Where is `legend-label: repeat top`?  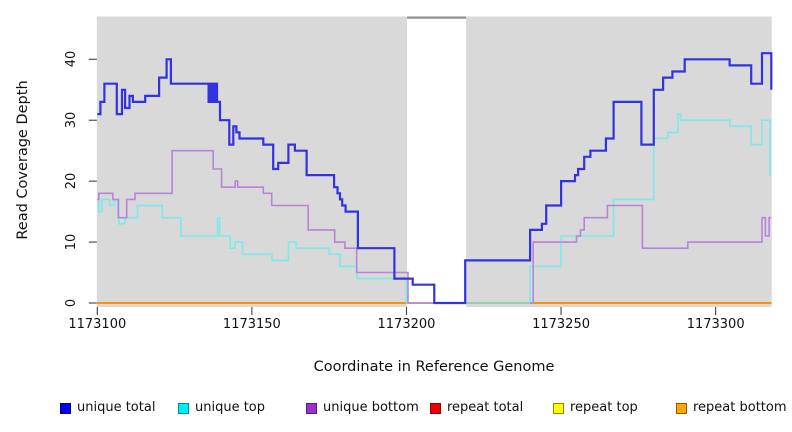
legend-label: repeat top is located at coordinates (604, 407).